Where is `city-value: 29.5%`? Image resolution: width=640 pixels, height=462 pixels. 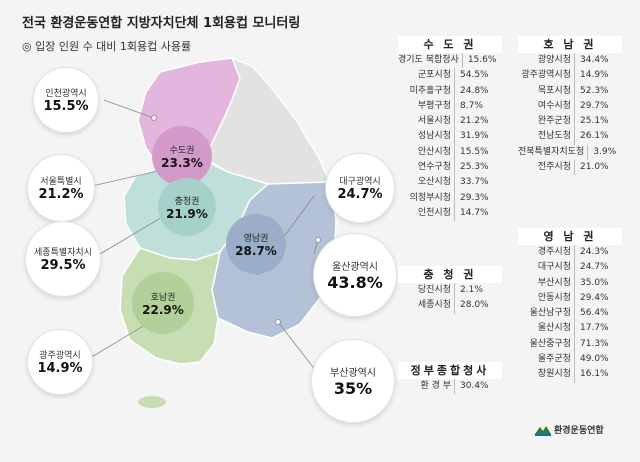 city-value: 29.5% is located at coordinates (63, 265).